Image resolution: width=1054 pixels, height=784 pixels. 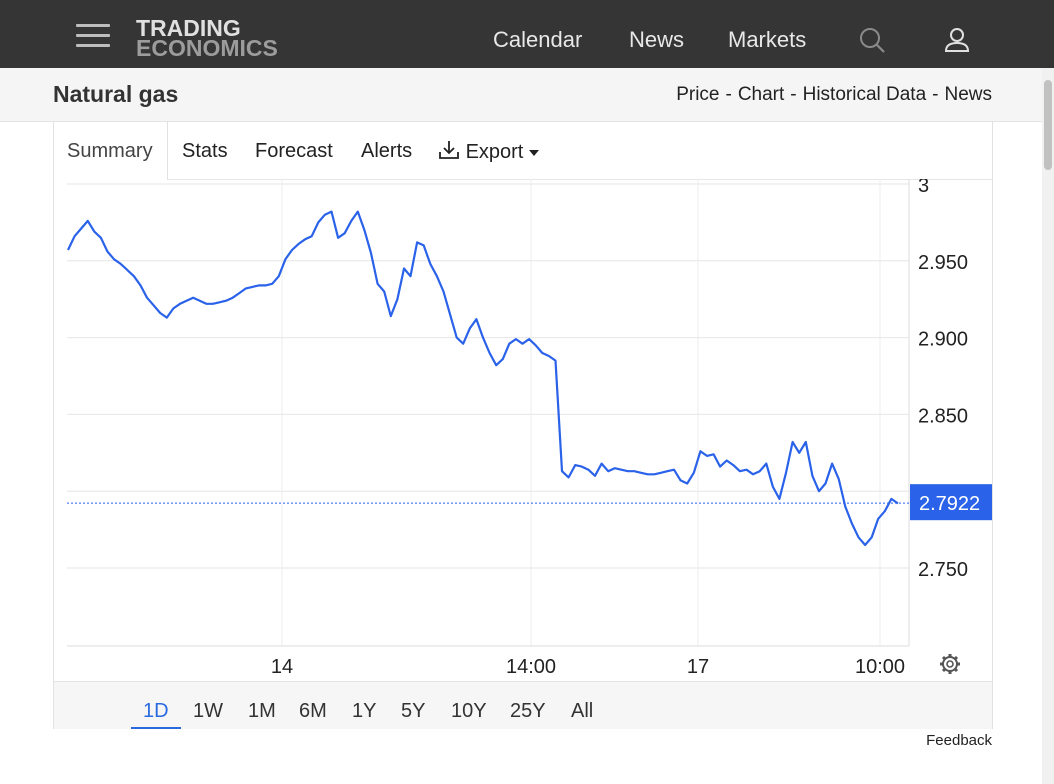 I want to click on sub-navigation: Price - Chart - Historical Data - News, so click(x=834, y=94).